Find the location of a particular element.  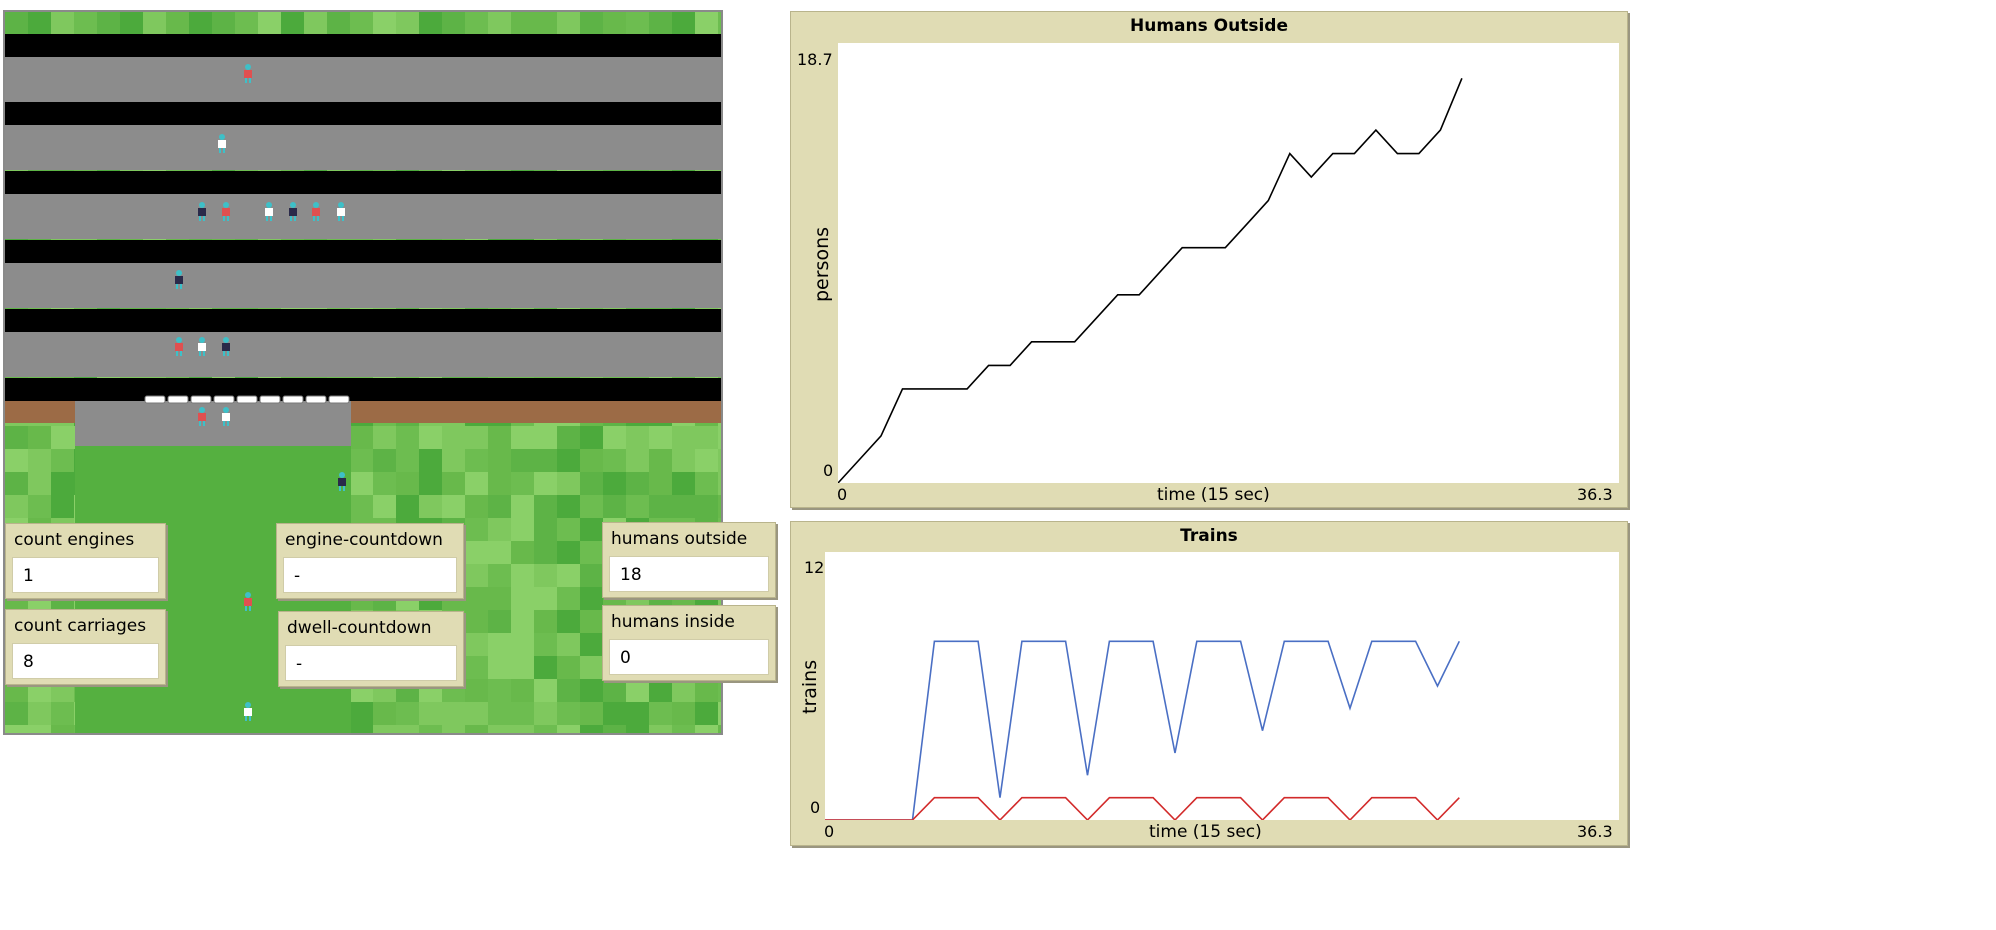

monitor-humans-outside: humans outside 18 is located at coordinates (689, 560).